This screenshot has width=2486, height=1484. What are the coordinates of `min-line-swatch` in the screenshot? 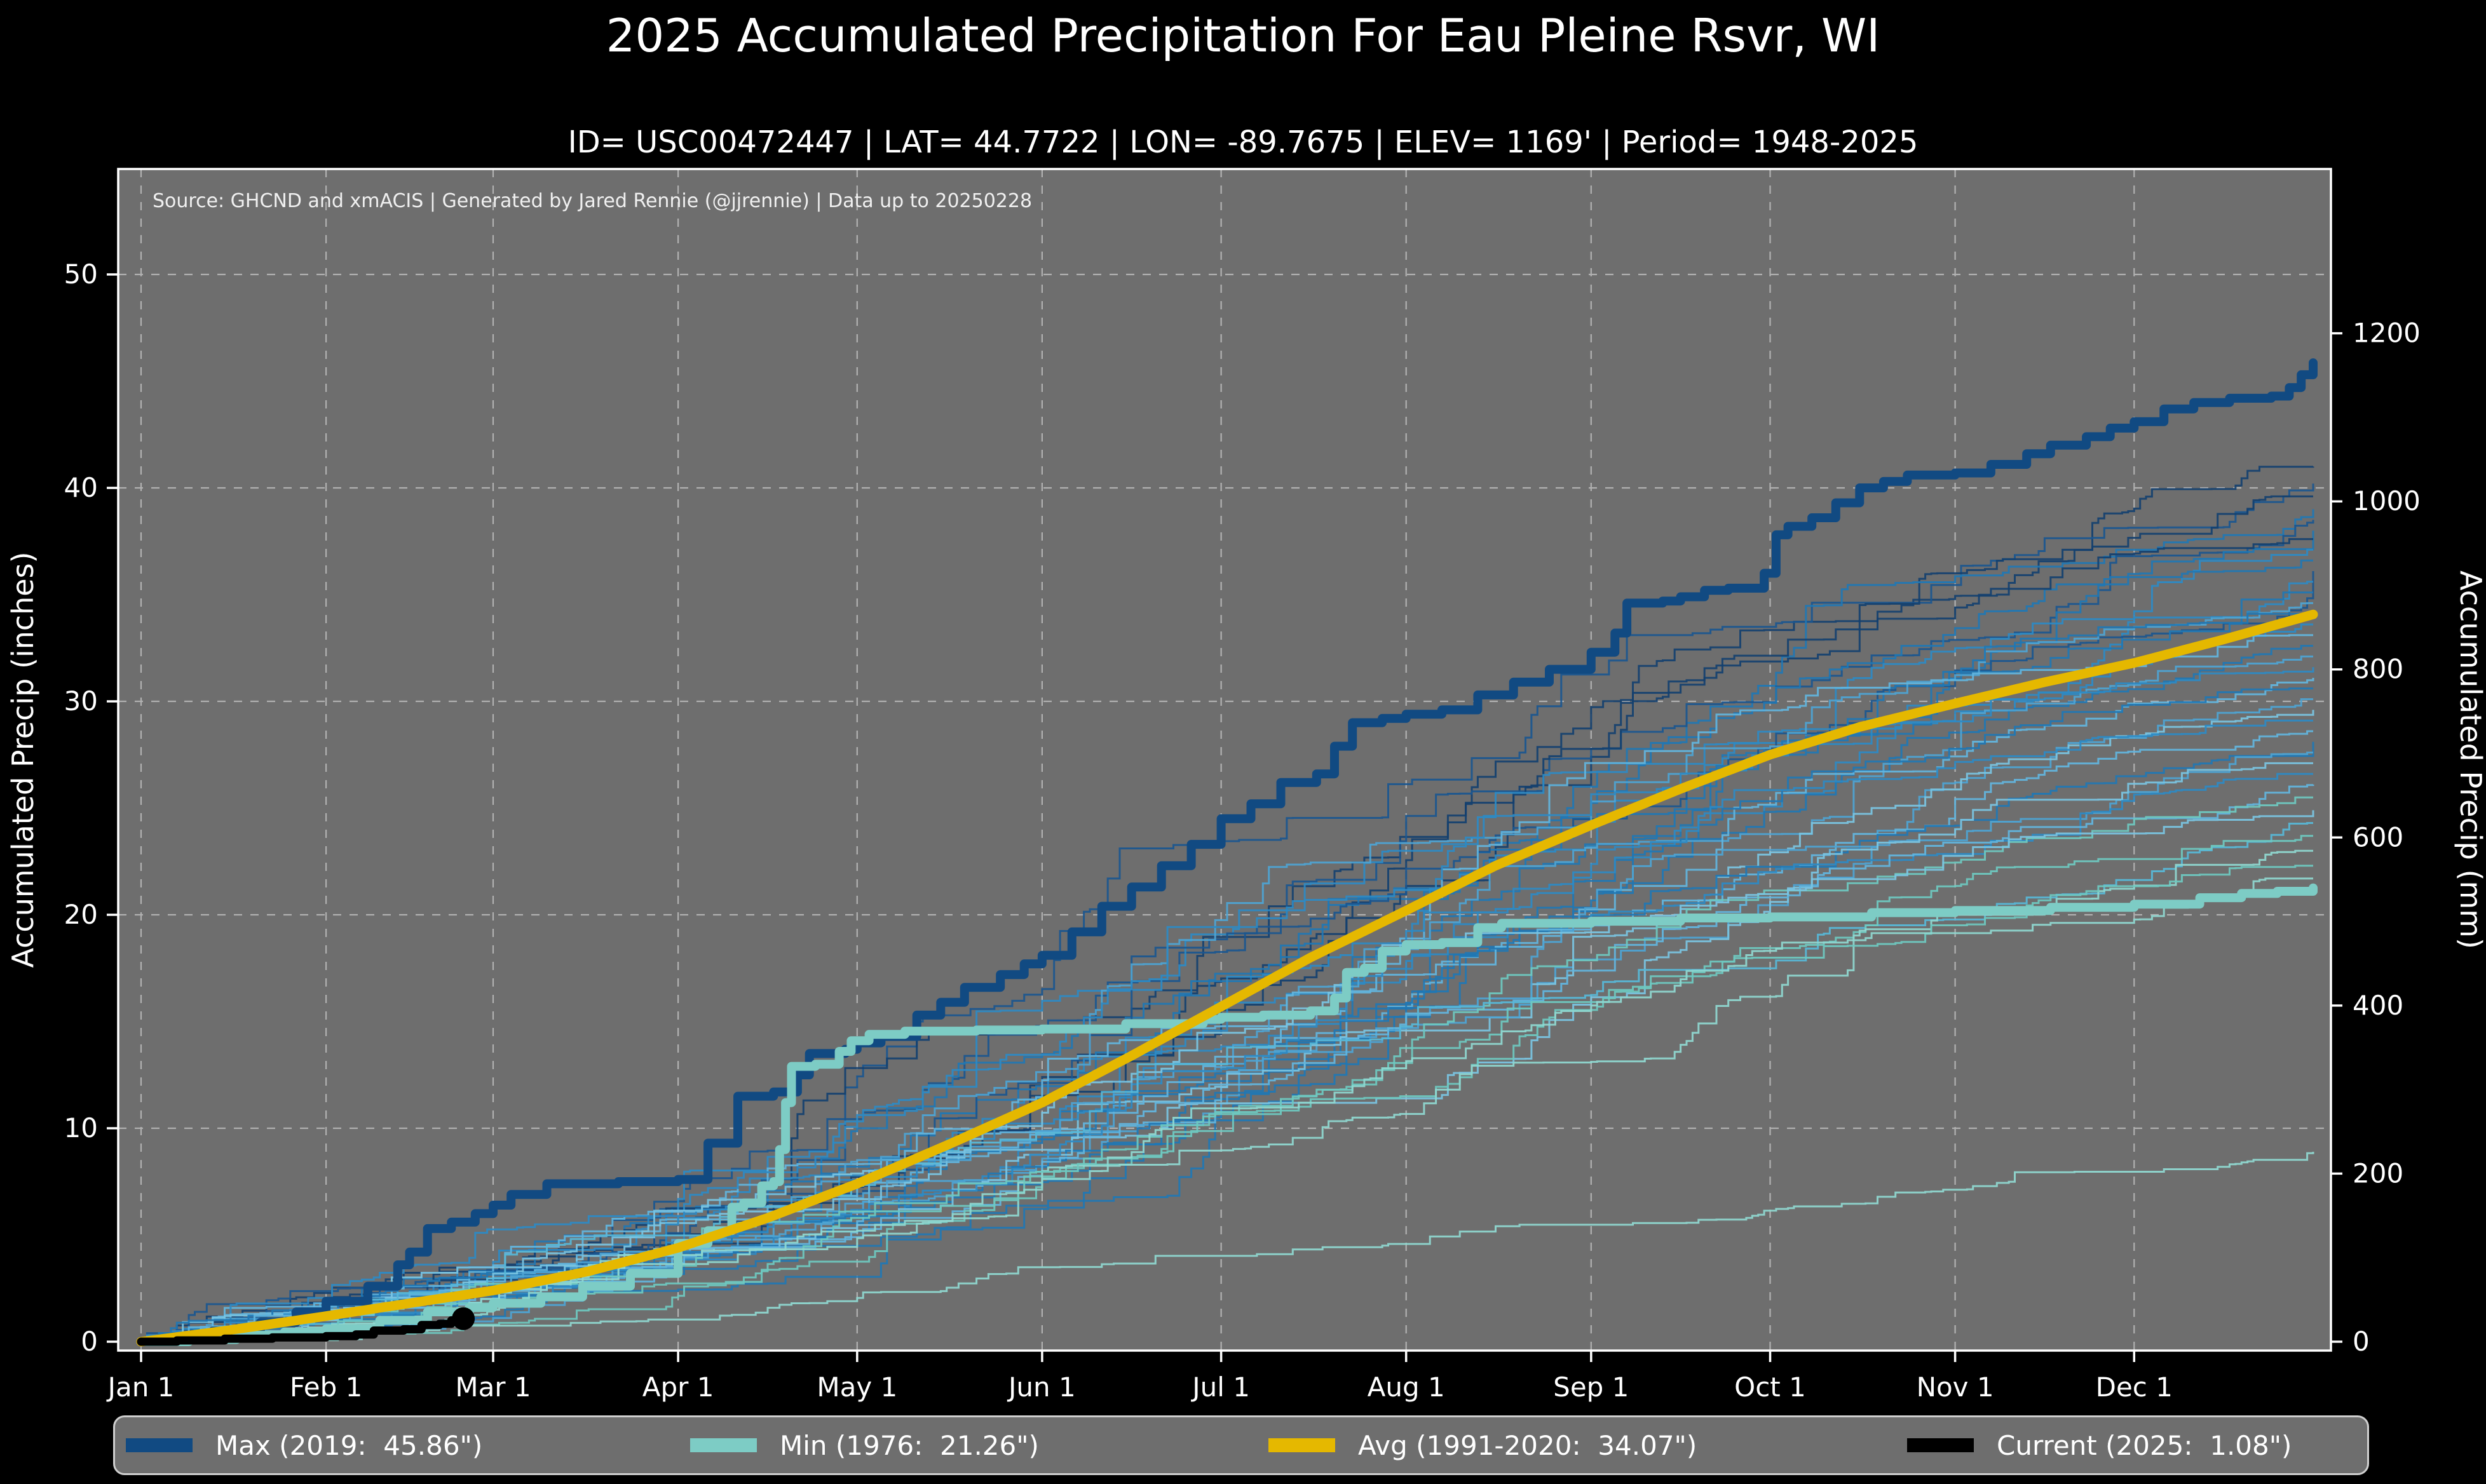 It's located at (723, 1445).